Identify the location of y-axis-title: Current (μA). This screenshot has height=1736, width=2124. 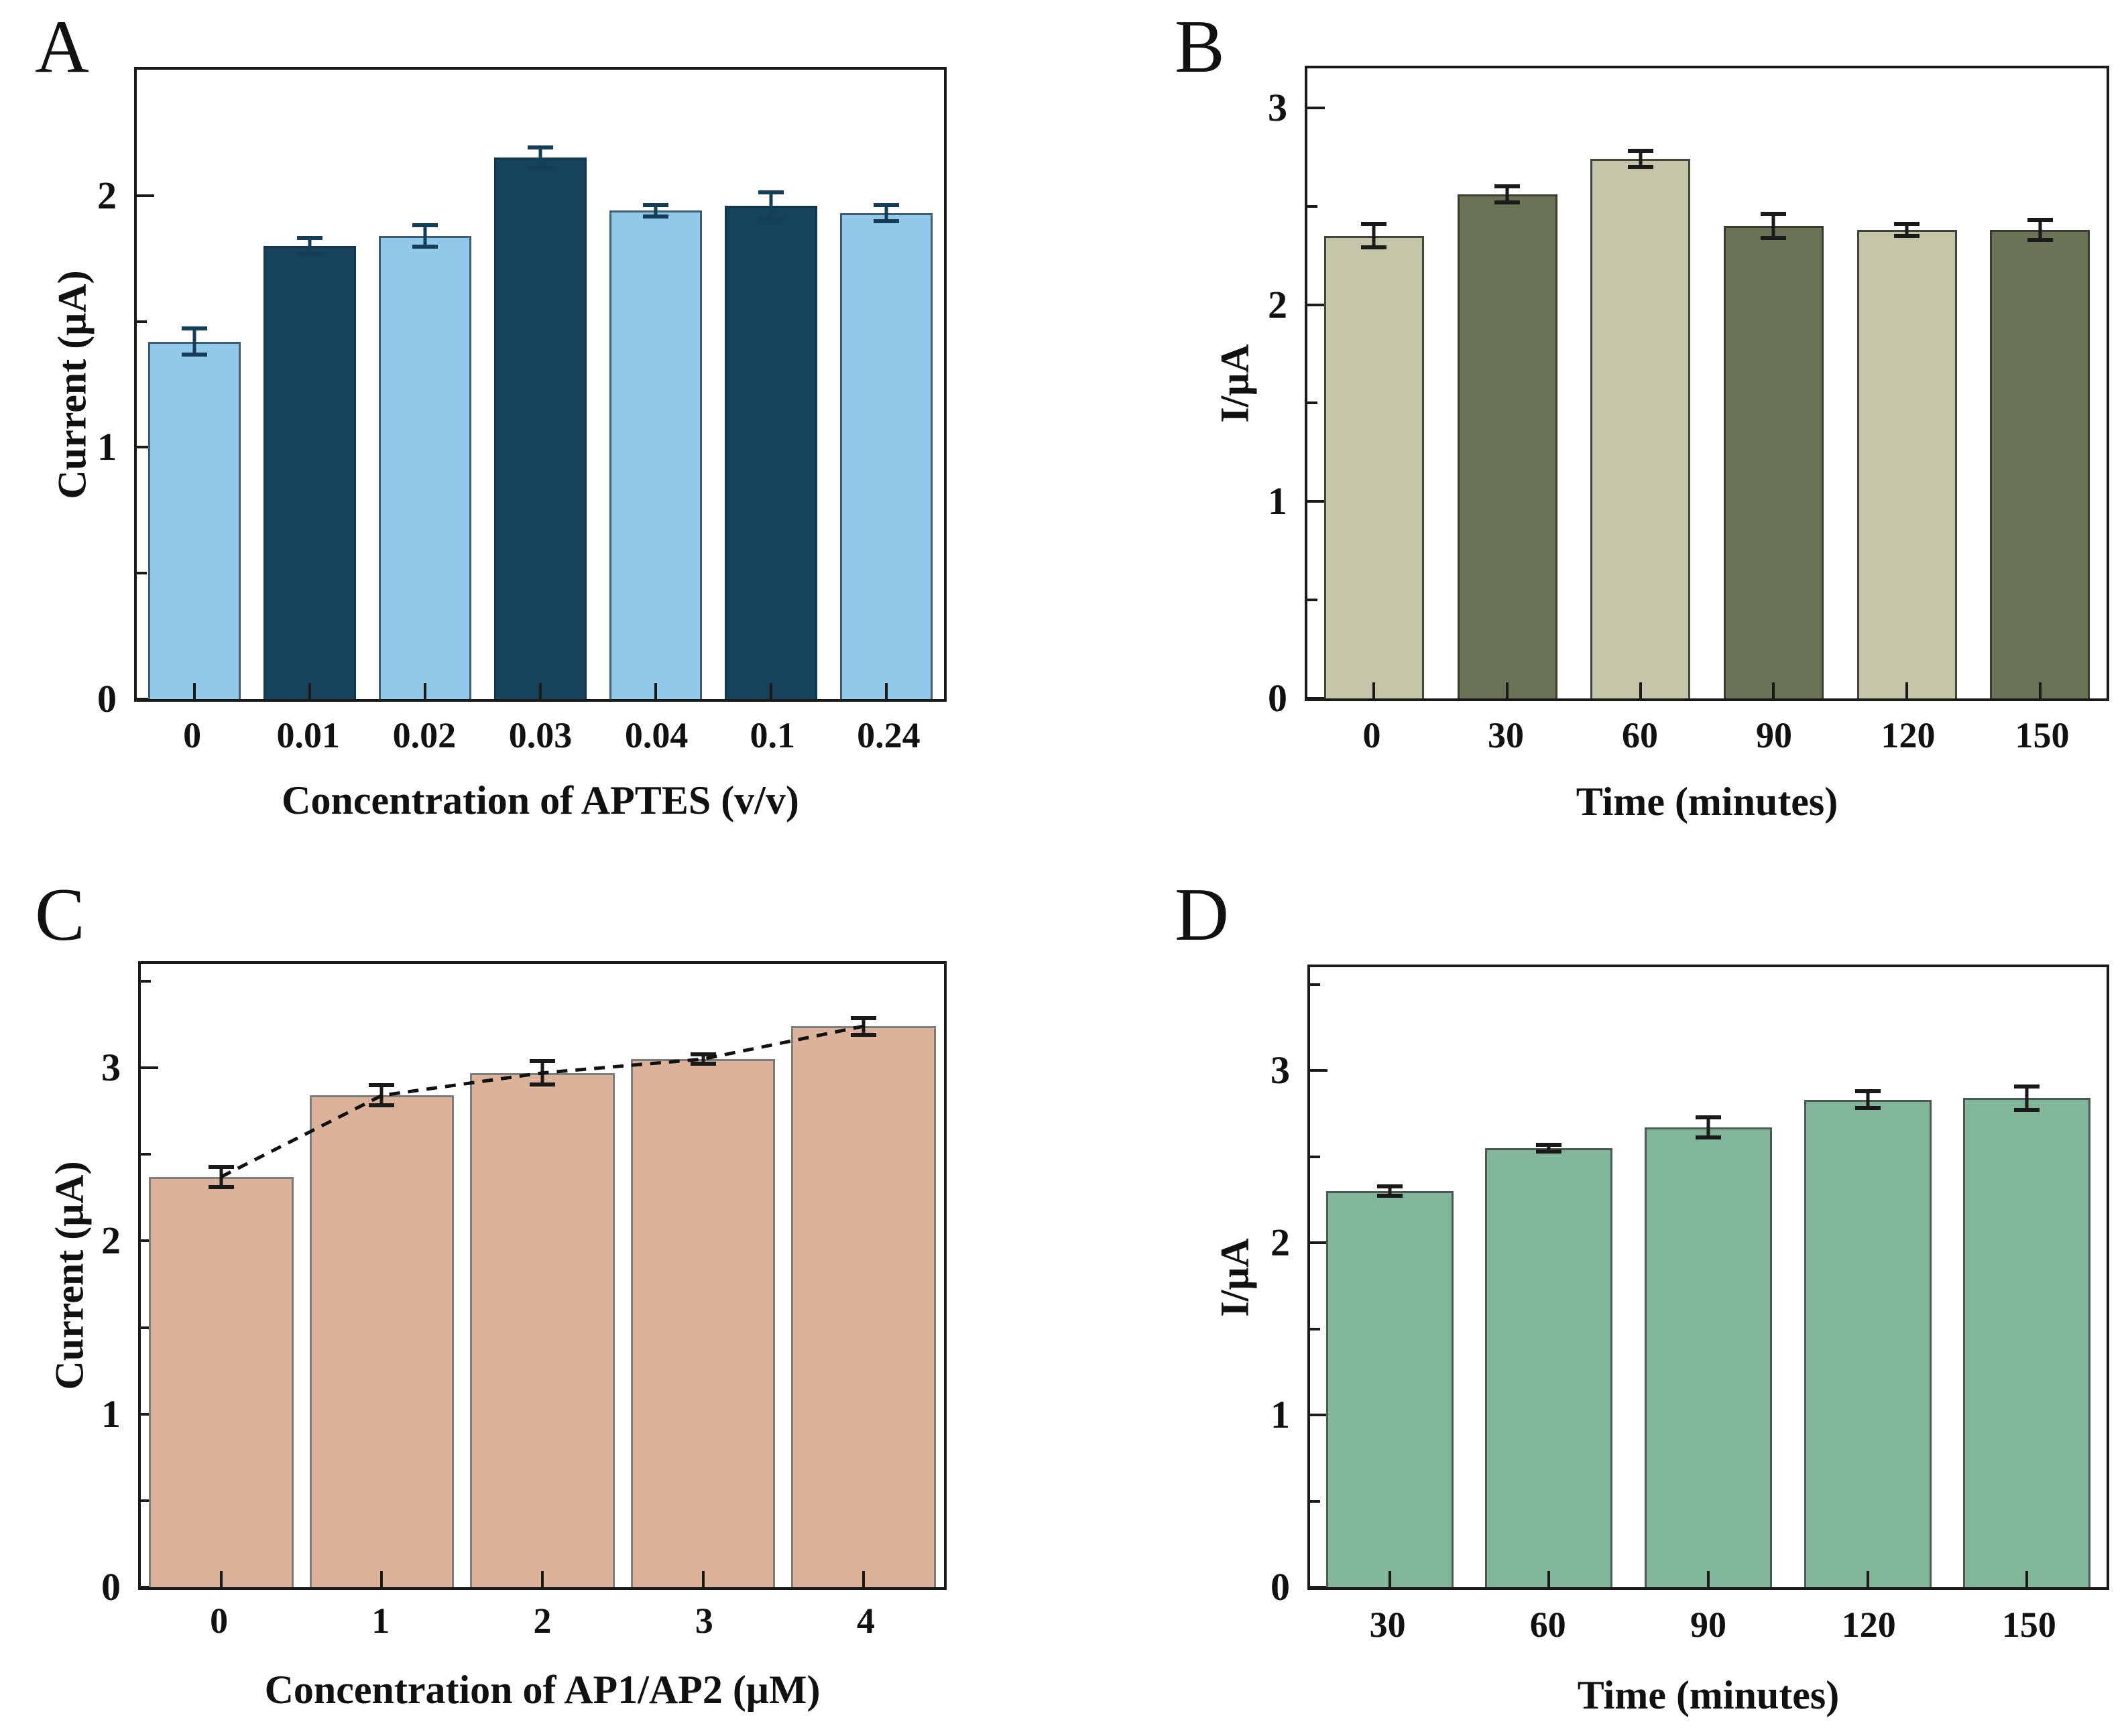
(69, 1275).